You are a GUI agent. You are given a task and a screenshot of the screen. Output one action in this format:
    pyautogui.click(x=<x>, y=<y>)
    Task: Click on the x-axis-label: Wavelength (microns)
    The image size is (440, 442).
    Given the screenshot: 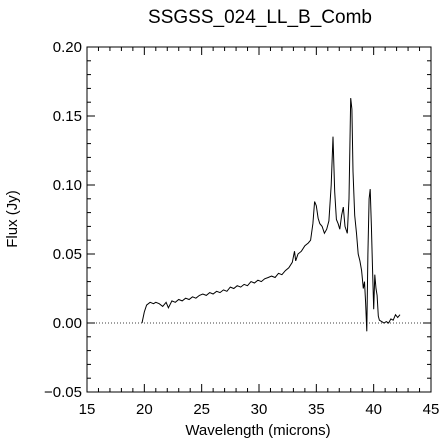 What is the action you would take?
    pyautogui.click(x=257, y=430)
    